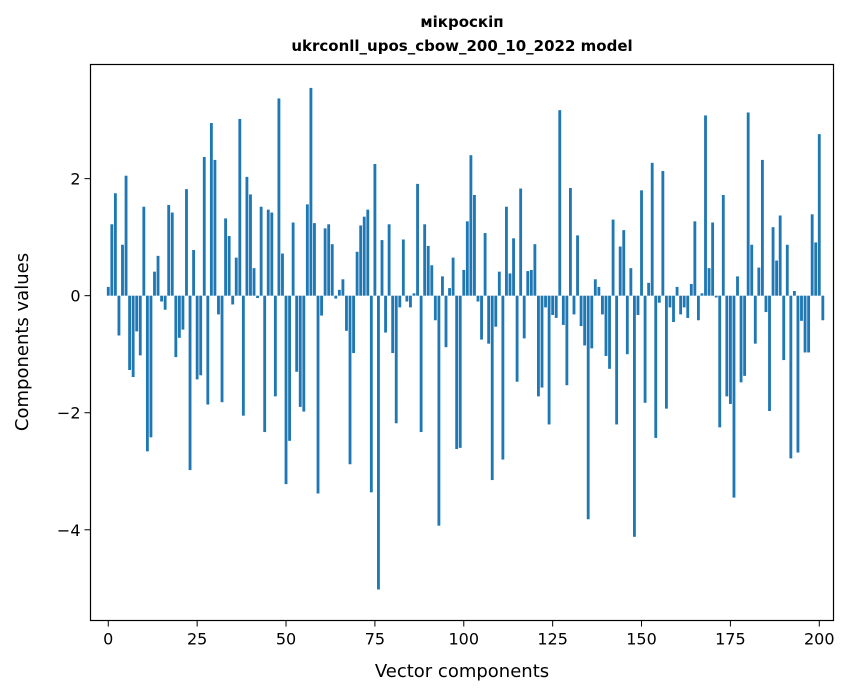  What do you see at coordinates (462, 671) in the screenshot?
I see `x-axis-label: Vector components` at bounding box center [462, 671].